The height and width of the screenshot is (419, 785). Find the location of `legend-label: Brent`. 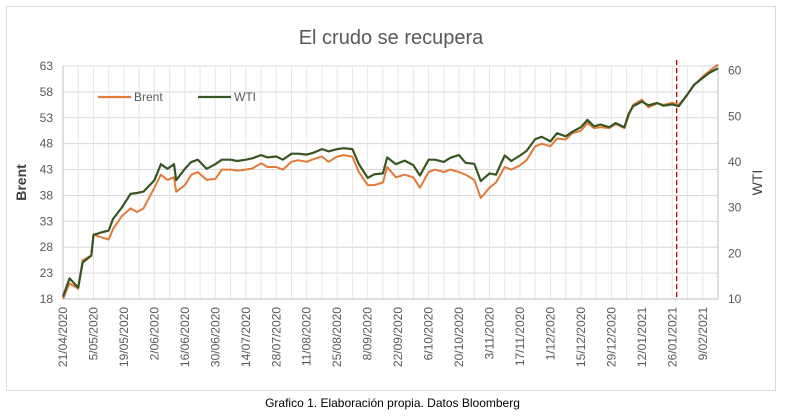

legend-label: Brent is located at coordinates (148, 97).